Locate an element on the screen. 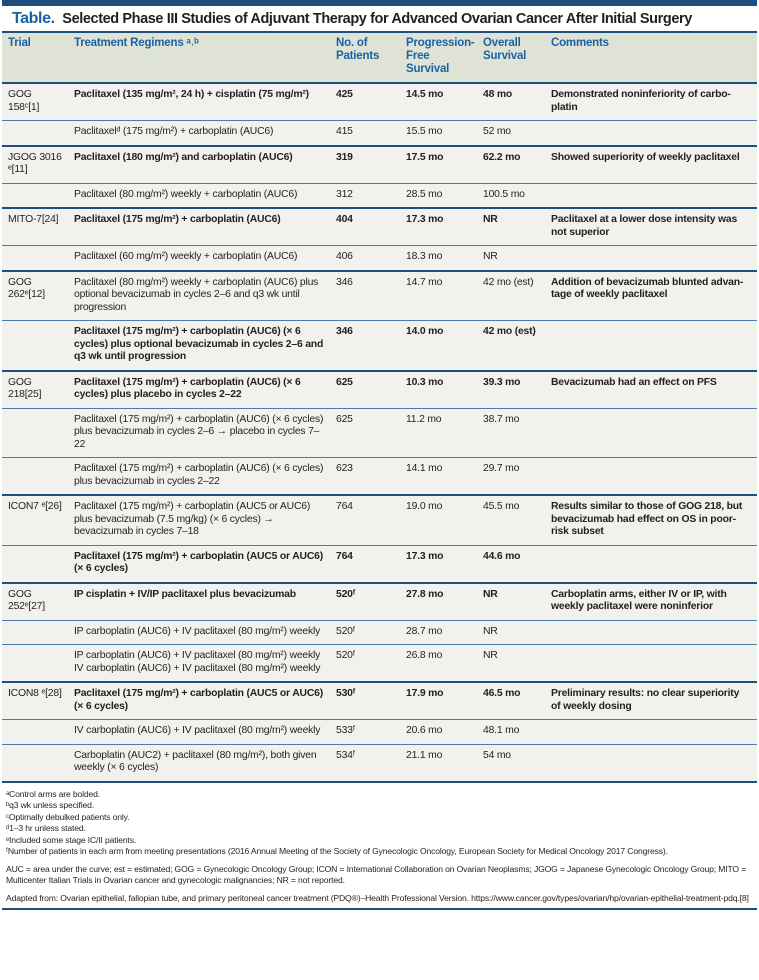  pfs-cell: 18.3 mo is located at coordinates (438, 258).